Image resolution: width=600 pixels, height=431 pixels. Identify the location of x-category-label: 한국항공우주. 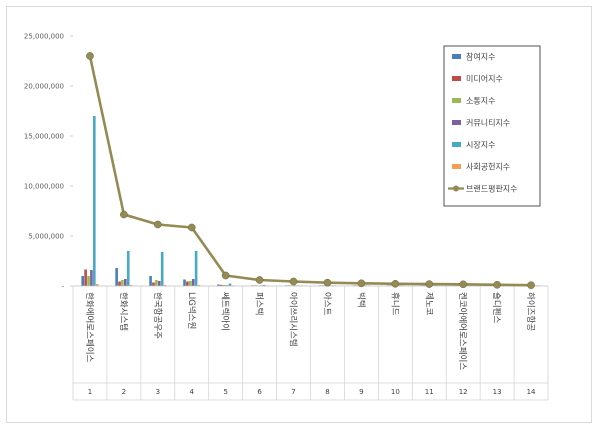
(157, 315).